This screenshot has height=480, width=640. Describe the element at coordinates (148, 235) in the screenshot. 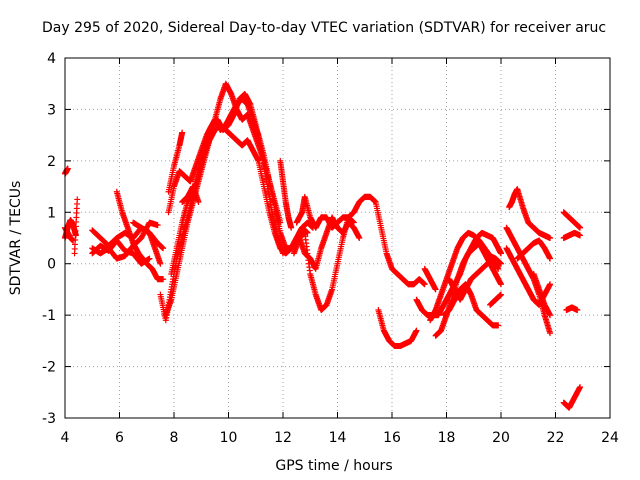

I see `data-series-s09` at that location.